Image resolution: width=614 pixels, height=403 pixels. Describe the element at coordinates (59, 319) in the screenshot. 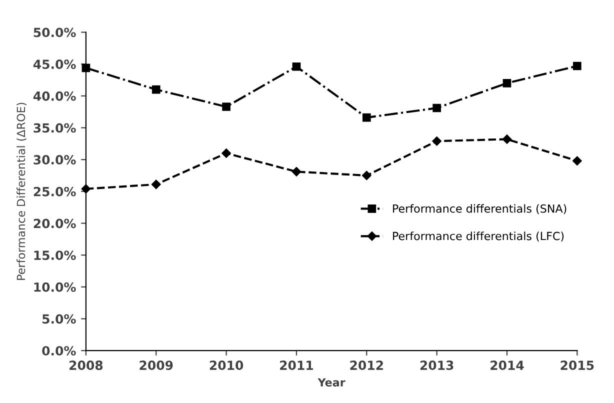

I see `y-tick-label: 5.0%` at that location.